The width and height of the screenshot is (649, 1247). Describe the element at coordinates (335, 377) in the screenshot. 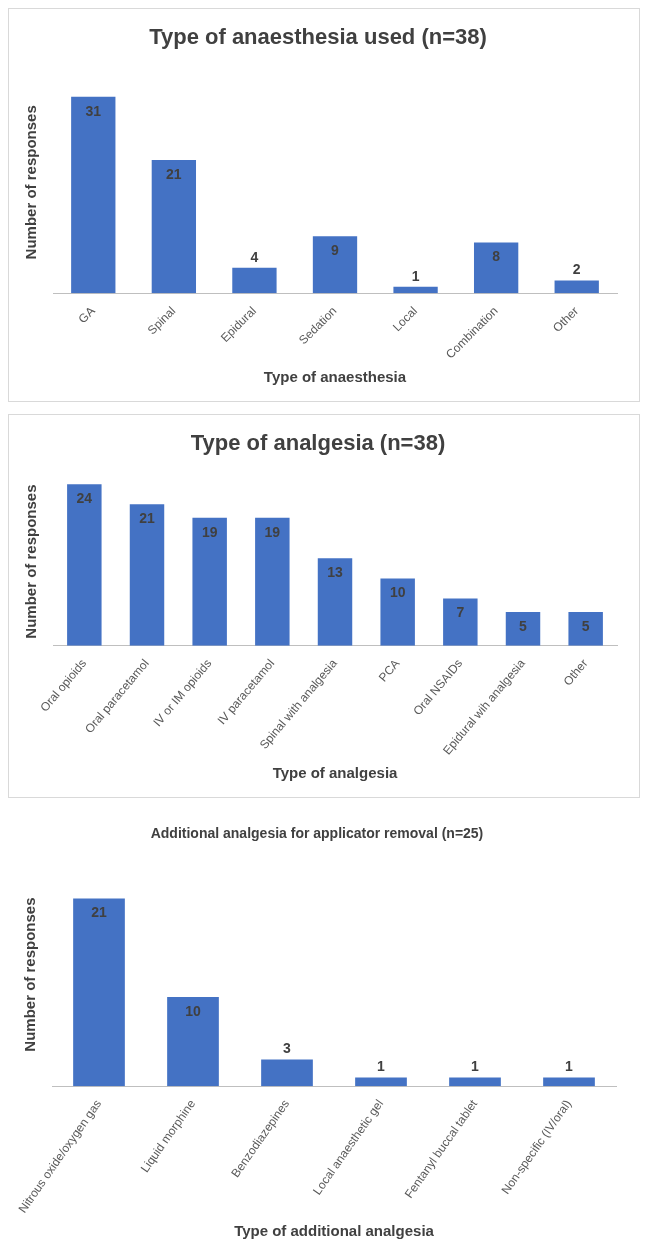

I see `x-axis-title: Type of anaesthesia` at that location.